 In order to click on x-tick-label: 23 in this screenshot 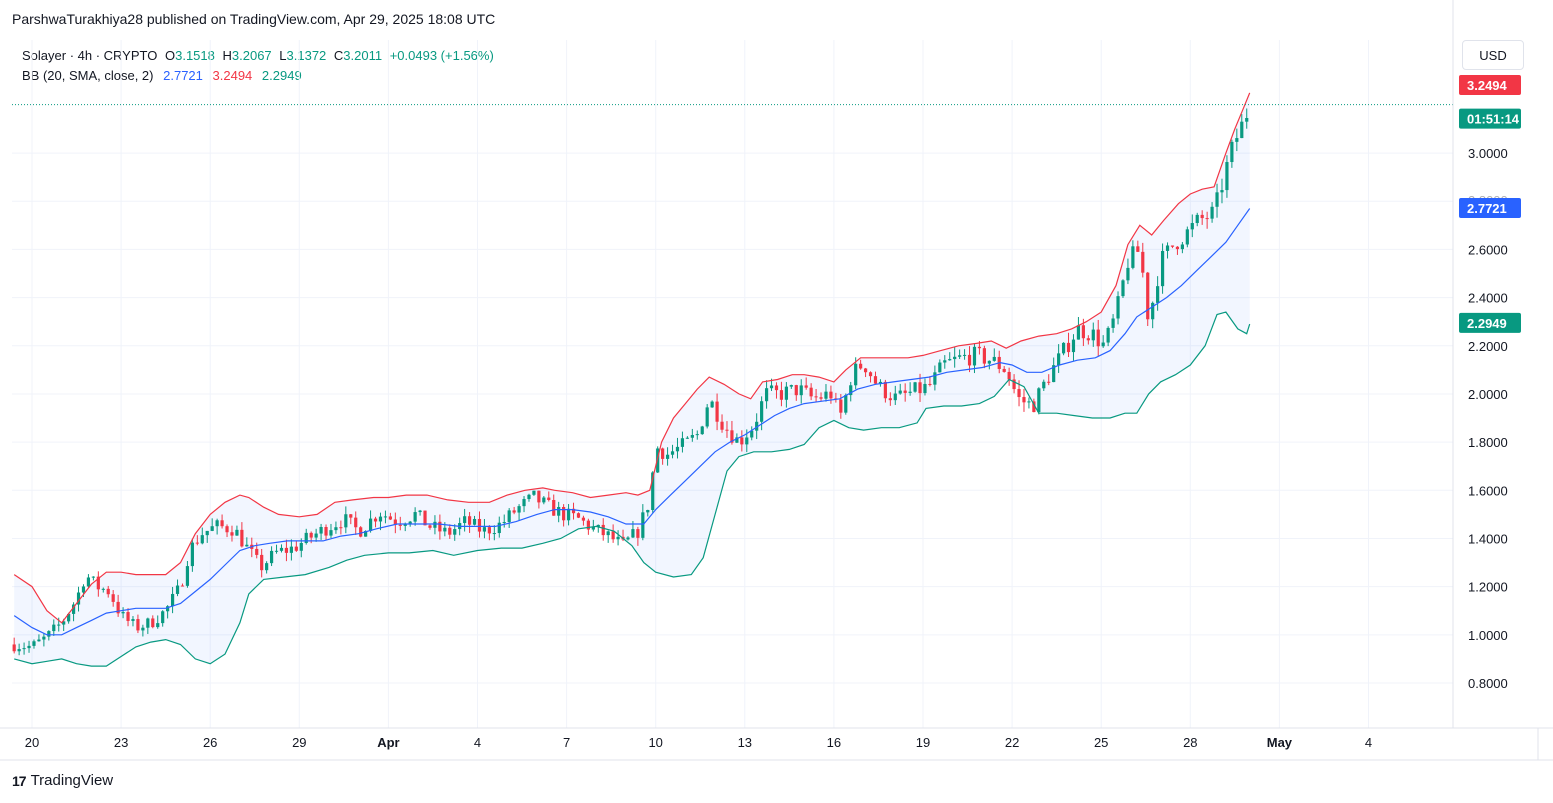, I will do `click(121, 742)`.